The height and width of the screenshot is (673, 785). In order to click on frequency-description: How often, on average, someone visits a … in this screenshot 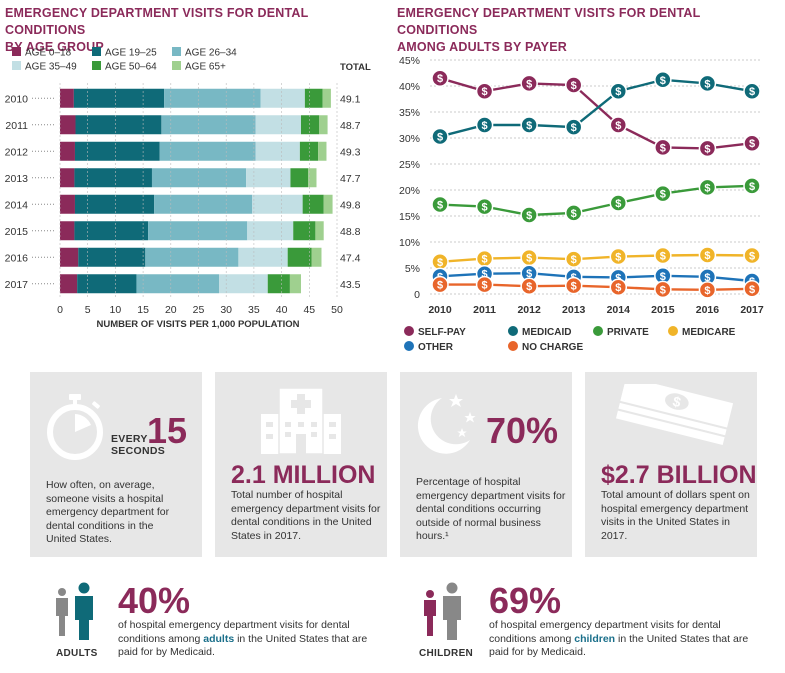, I will do `click(108, 512)`.